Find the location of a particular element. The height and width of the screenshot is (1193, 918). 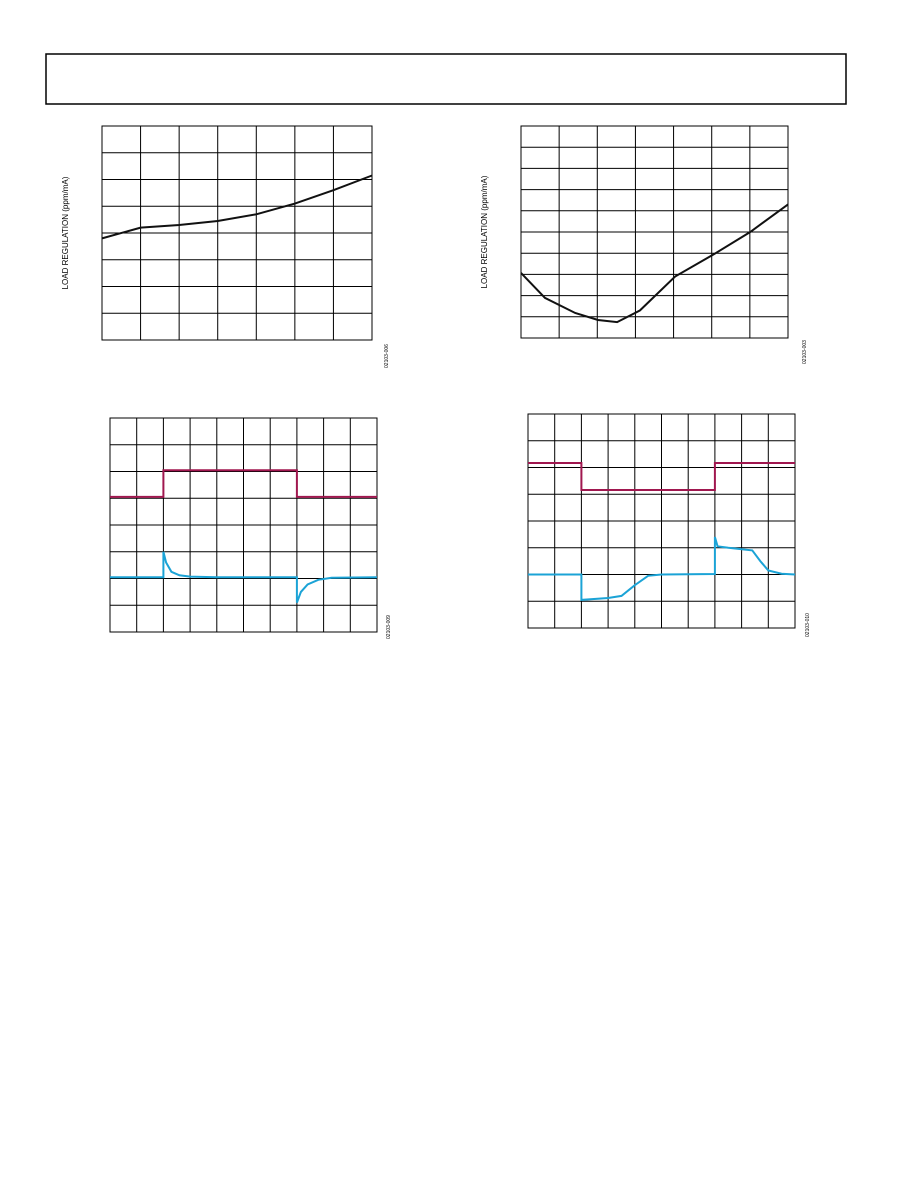

figure-id: 02103-003 is located at coordinates (805, 352).